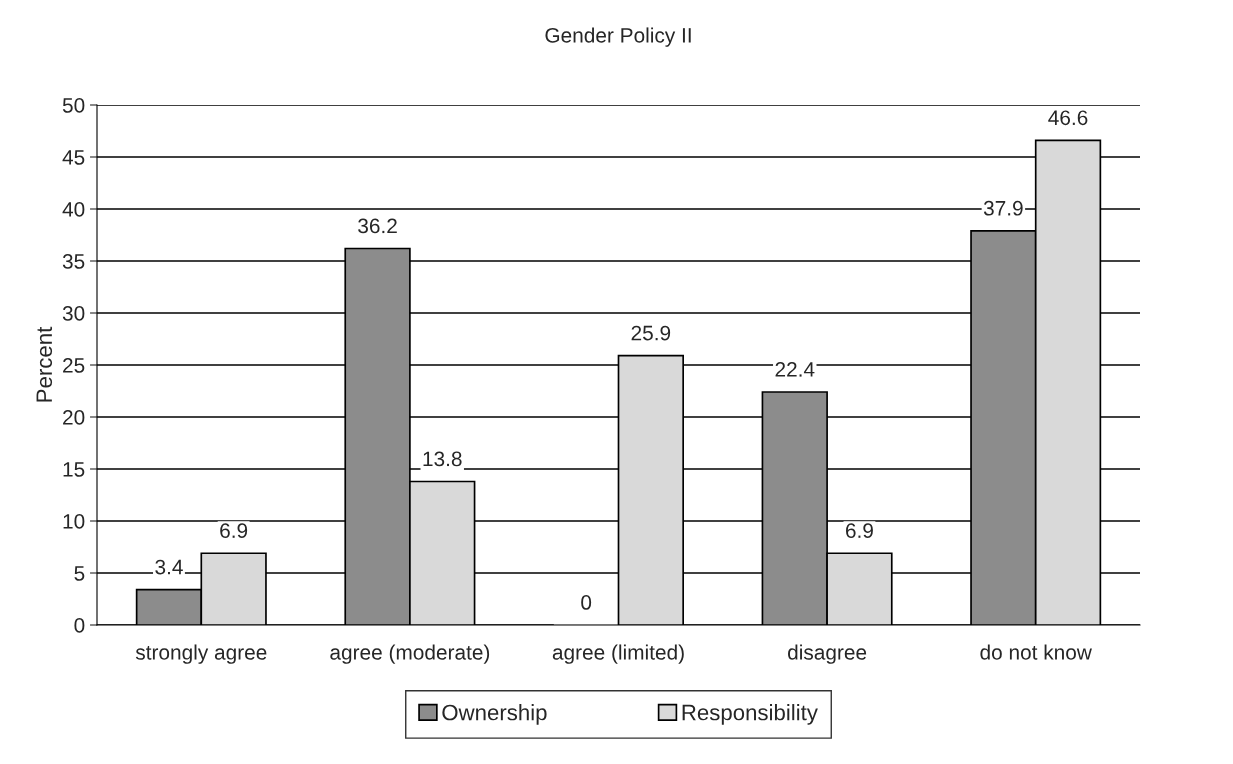 This screenshot has width=1233, height=764. I want to click on data-label: 37.9, so click(1003, 208).